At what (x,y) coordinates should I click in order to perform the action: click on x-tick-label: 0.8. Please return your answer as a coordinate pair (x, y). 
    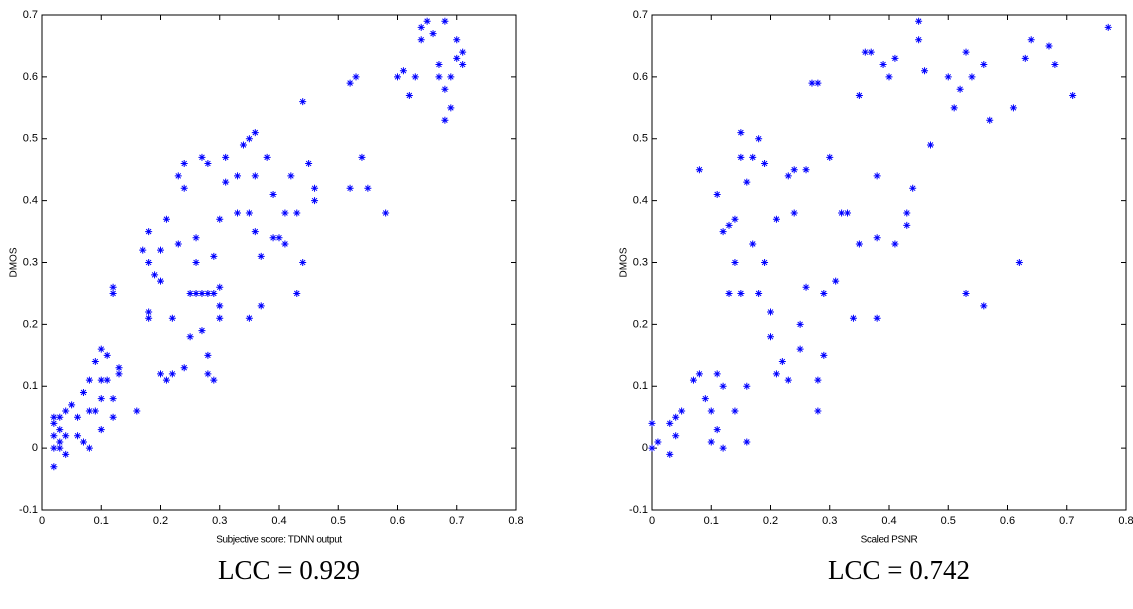
    Looking at the image, I should click on (515, 521).